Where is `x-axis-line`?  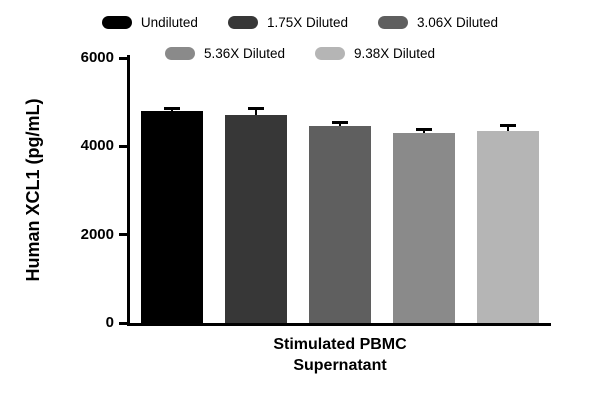 x-axis-line is located at coordinates (339, 324).